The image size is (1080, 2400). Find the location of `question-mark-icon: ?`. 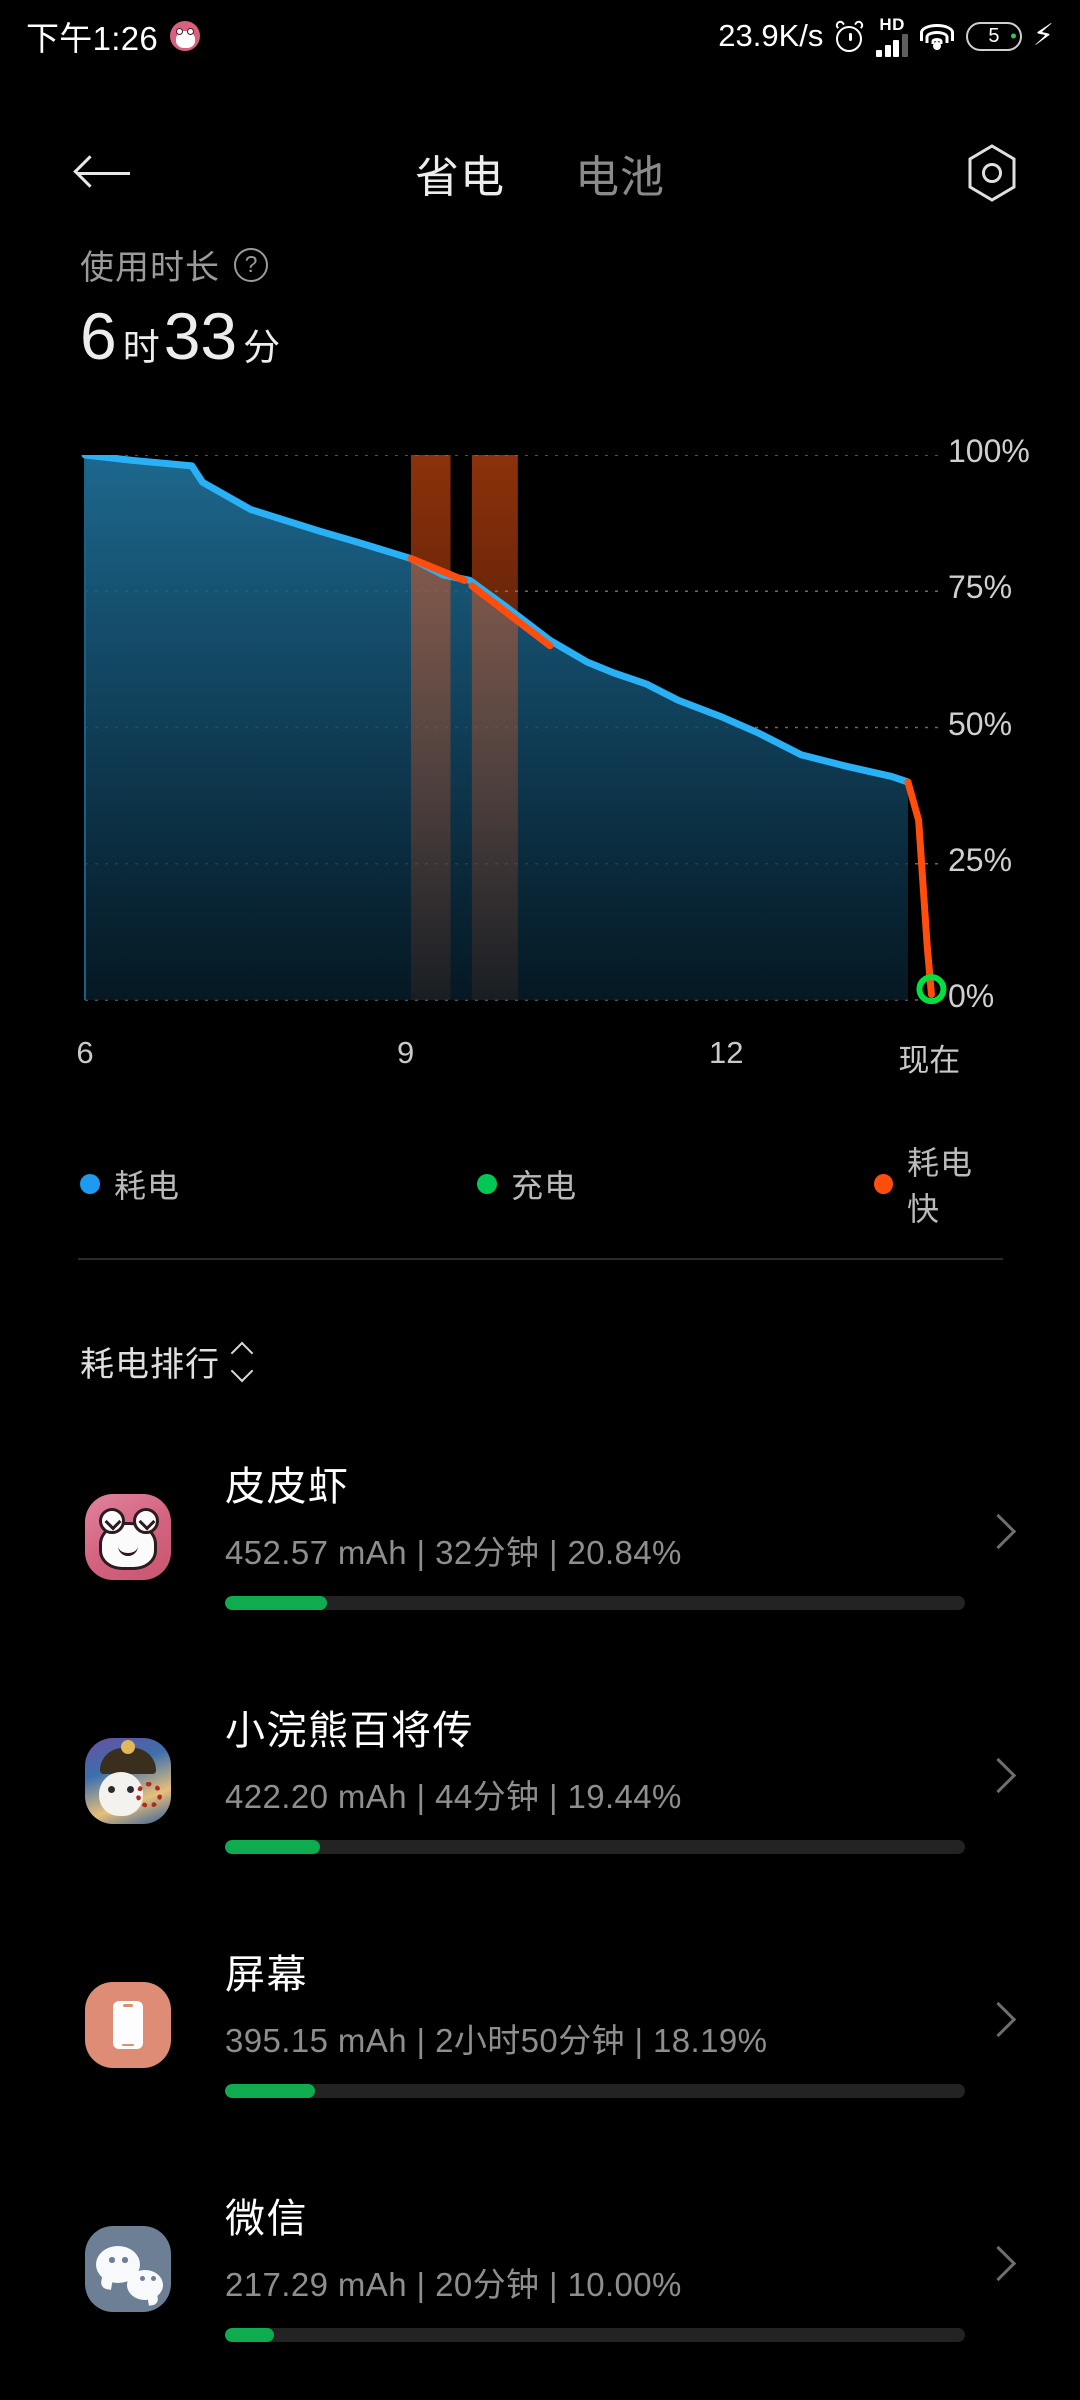

question-mark-icon: ? is located at coordinates (251, 264).